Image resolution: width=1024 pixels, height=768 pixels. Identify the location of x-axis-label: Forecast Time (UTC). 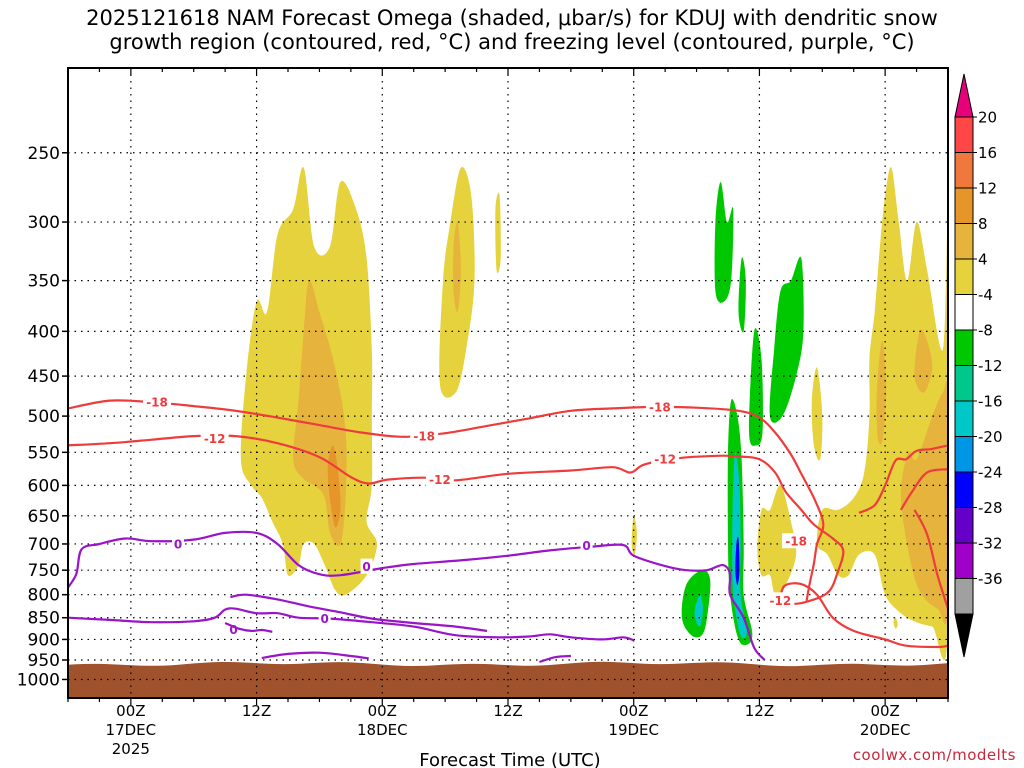
(509, 759).